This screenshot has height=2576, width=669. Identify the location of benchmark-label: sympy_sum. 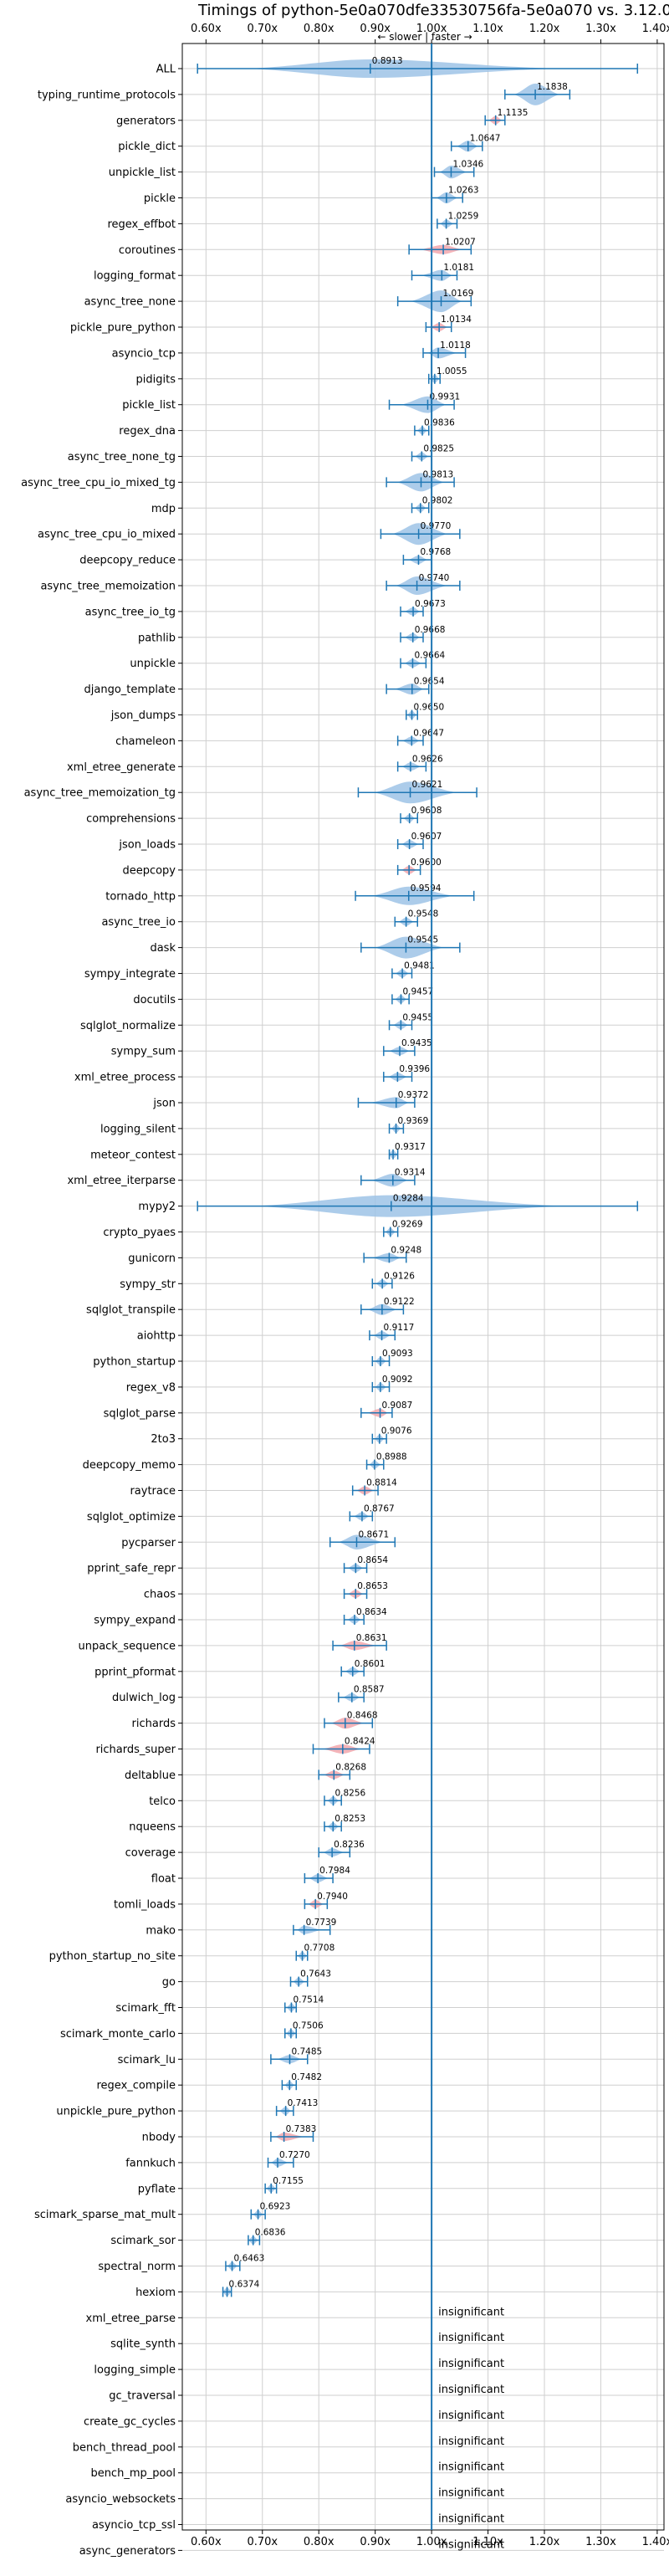
(143, 1052).